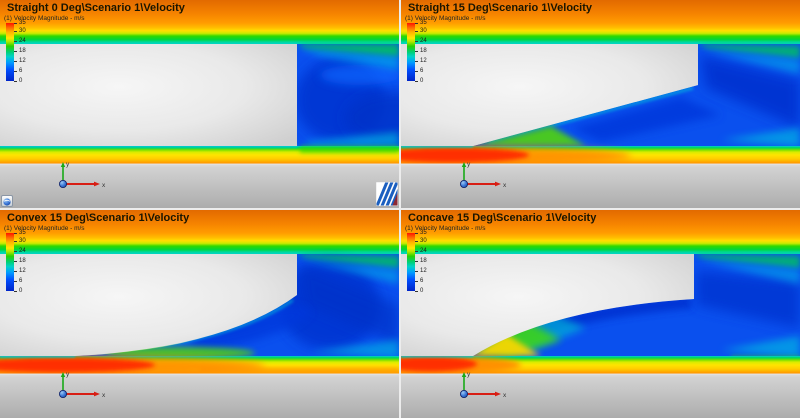 Image resolution: width=800 pixels, height=418 pixels. I want to click on brand-logo-icon, so click(387, 194).